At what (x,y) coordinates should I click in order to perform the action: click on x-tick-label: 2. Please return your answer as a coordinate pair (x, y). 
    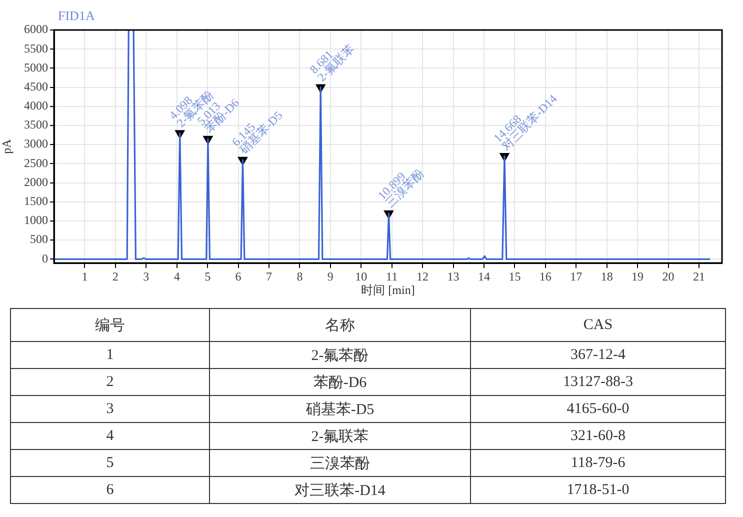
    Looking at the image, I should click on (115, 276).